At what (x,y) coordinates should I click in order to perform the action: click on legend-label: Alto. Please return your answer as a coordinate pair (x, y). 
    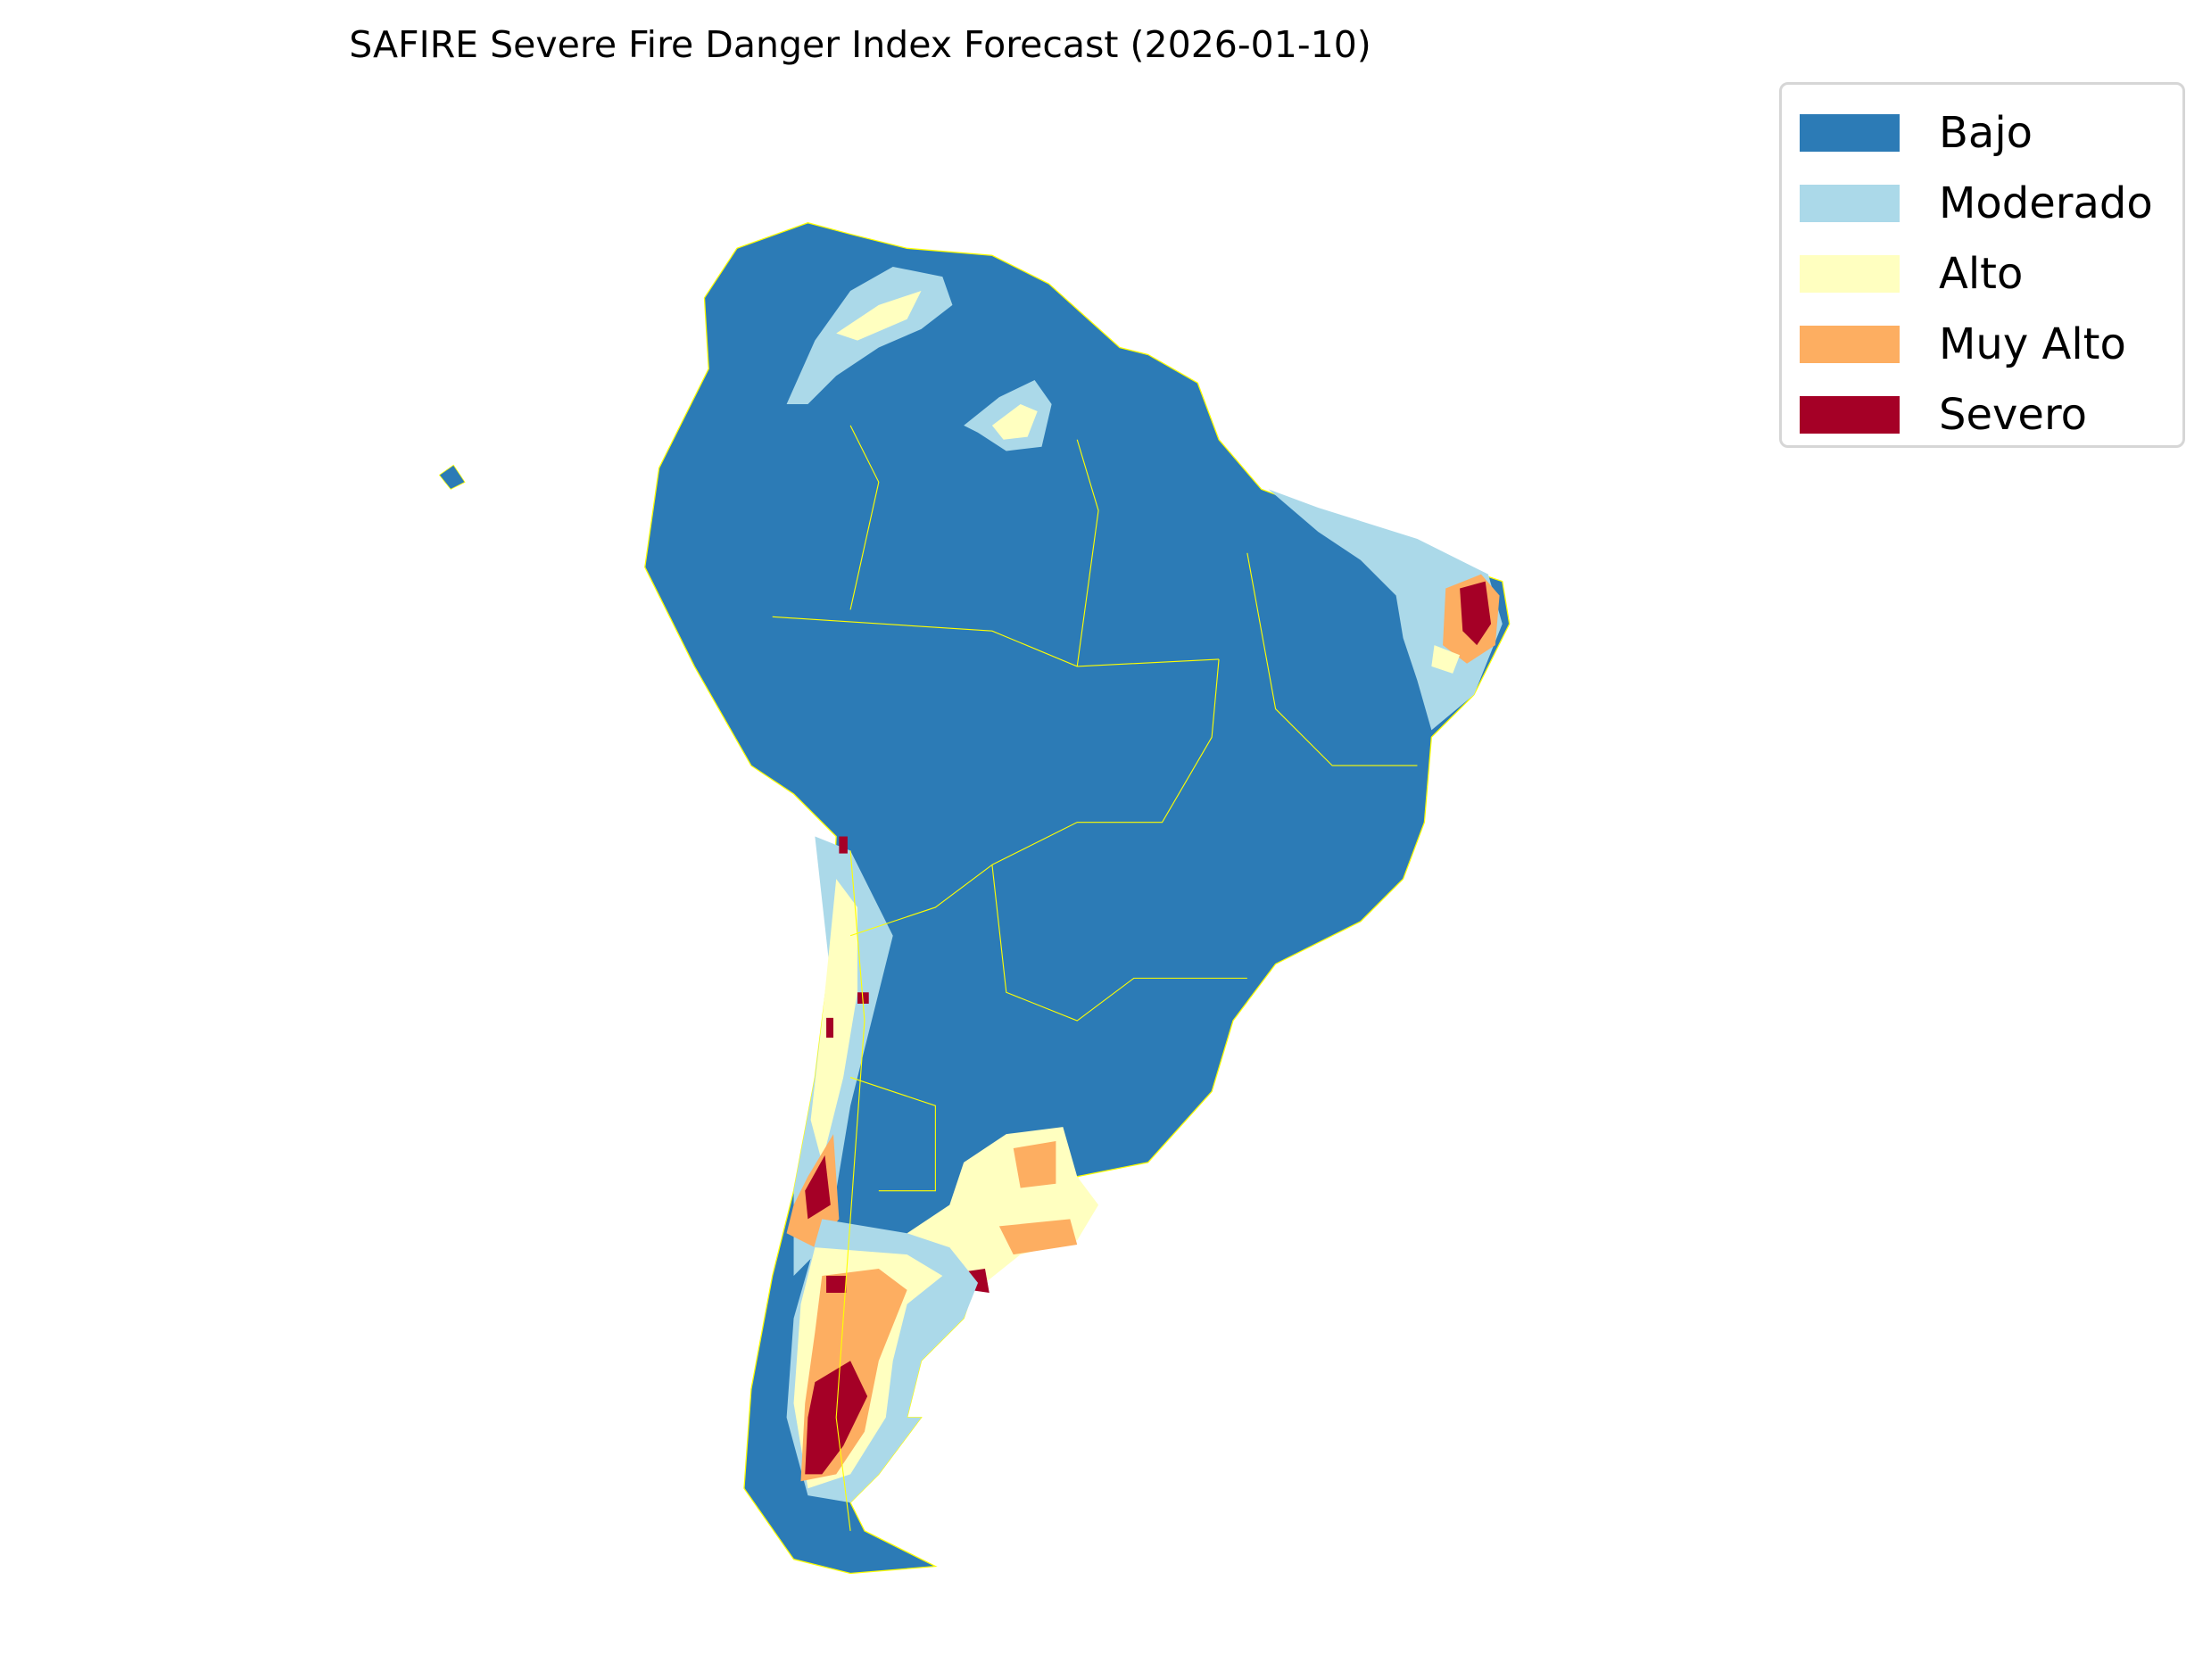
    Looking at the image, I should click on (1981, 274).